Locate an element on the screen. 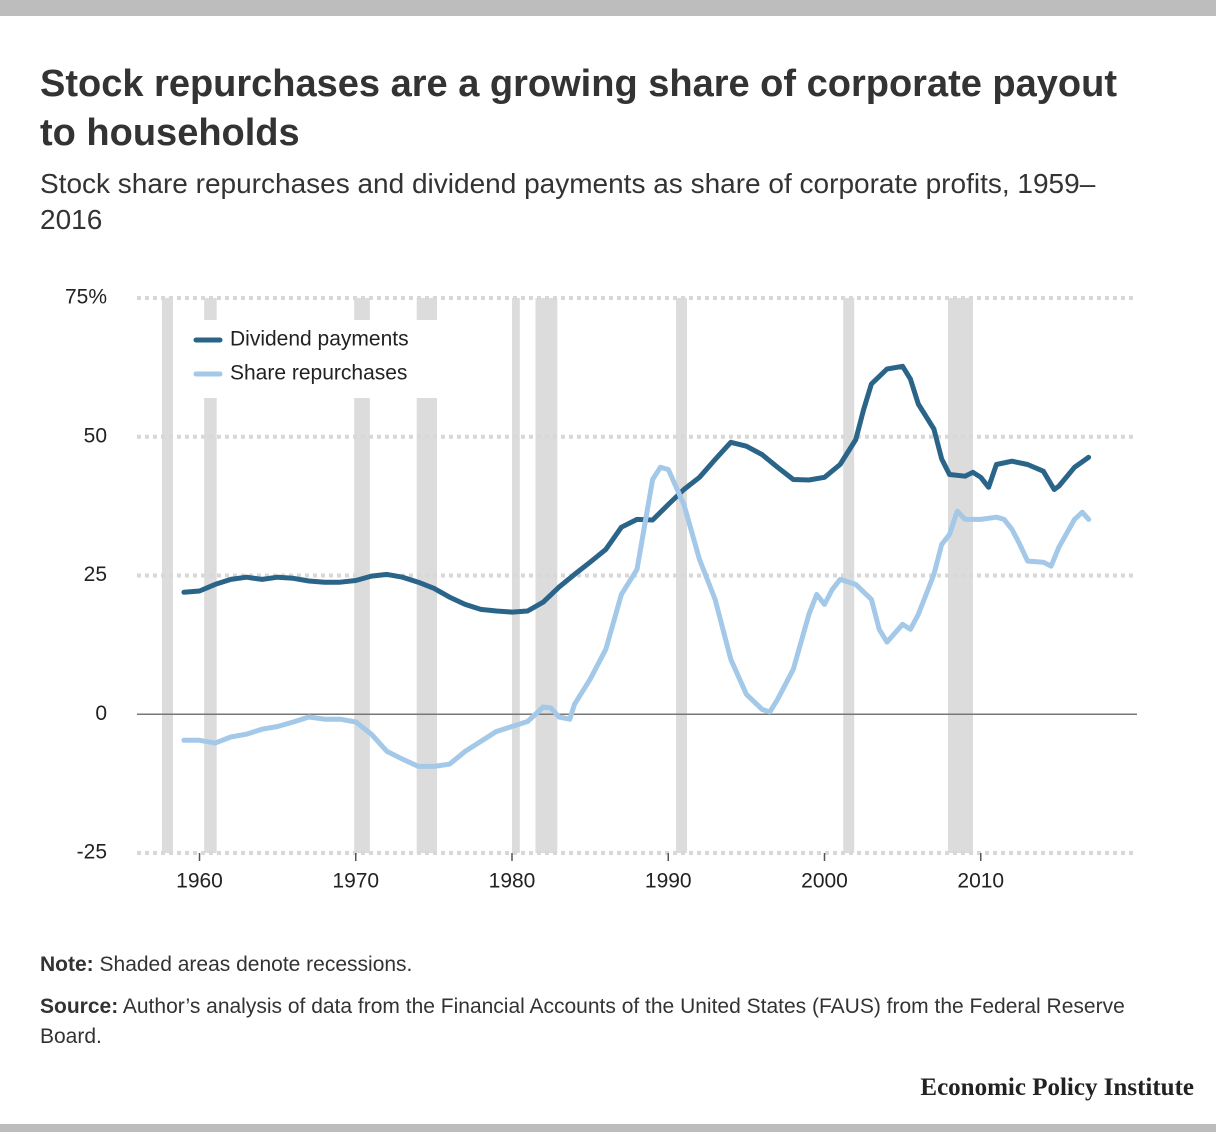  legend-box is located at coordinates (322, 359).